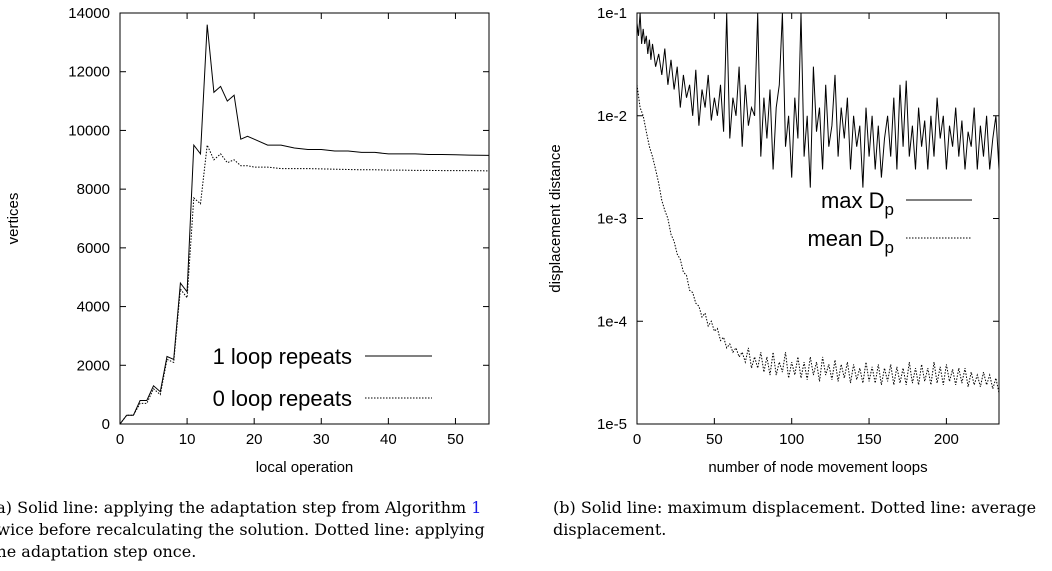 Image resolution: width=1052 pixels, height=571 pixels. I want to click on y-axis-label: displacement distance, so click(555, 218).